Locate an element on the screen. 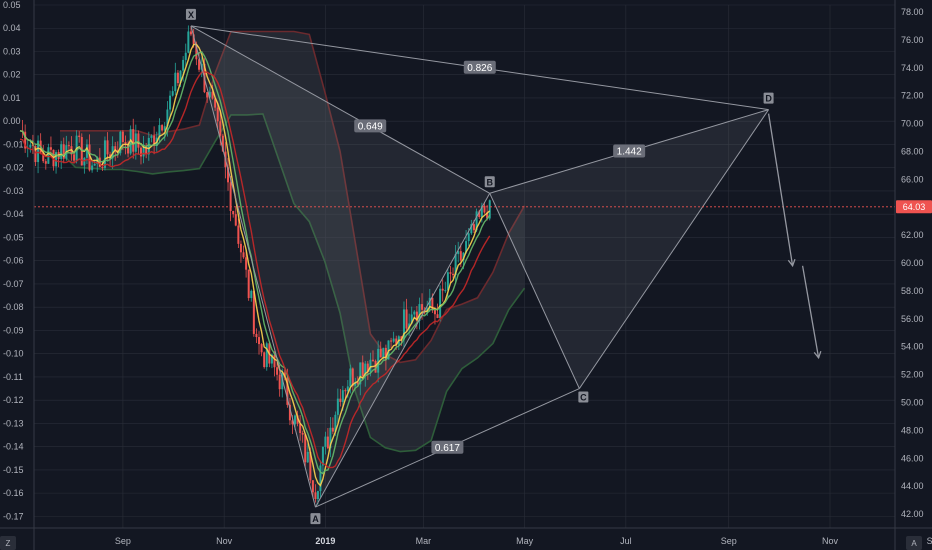  left-tick-label: 0.02 is located at coordinates (12, 75).